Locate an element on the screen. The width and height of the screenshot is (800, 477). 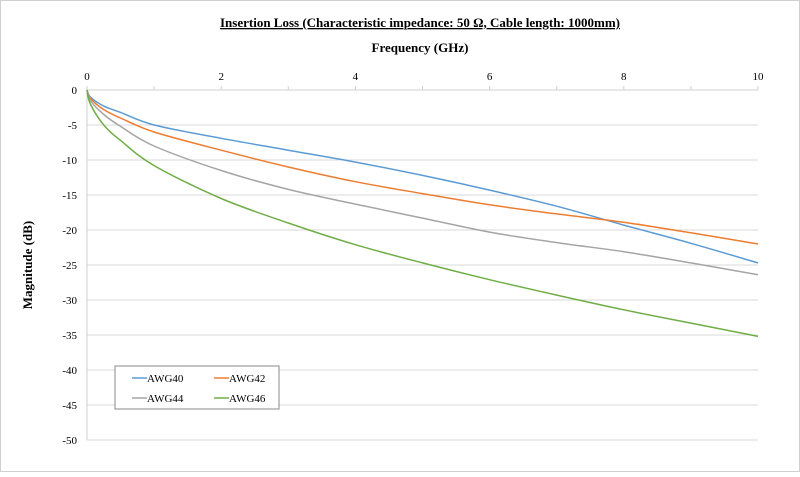
y-tick-label: -25 is located at coordinates (69, 266).